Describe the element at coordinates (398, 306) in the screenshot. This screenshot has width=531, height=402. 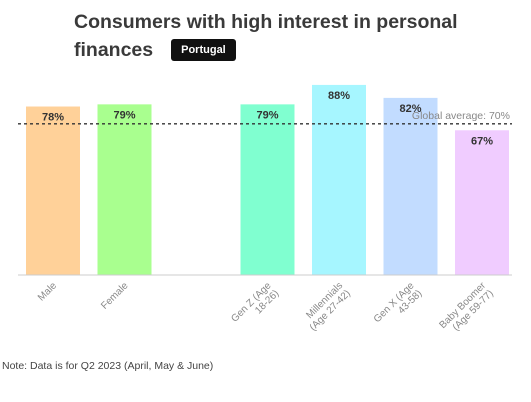
I see `tick-label-5: Gen X (Age43-58)` at that location.